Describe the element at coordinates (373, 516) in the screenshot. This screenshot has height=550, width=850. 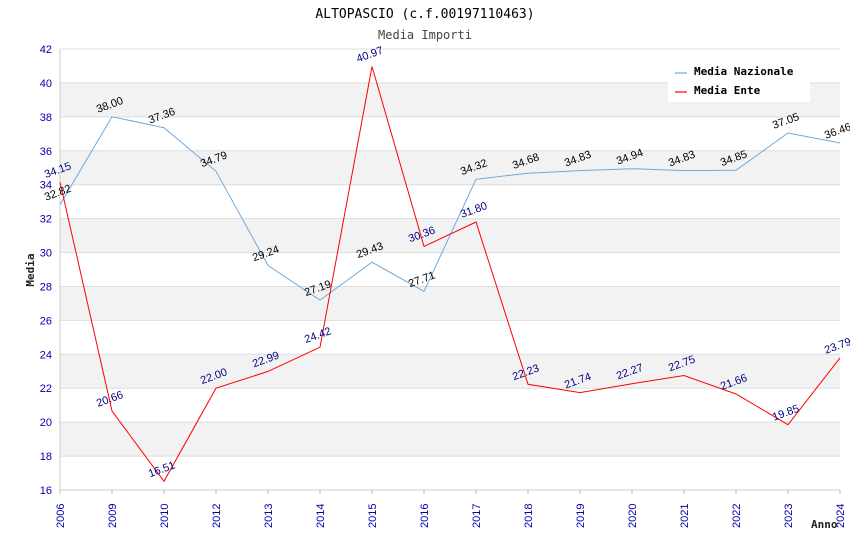
I see `x-tick-label: 2015` at that location.